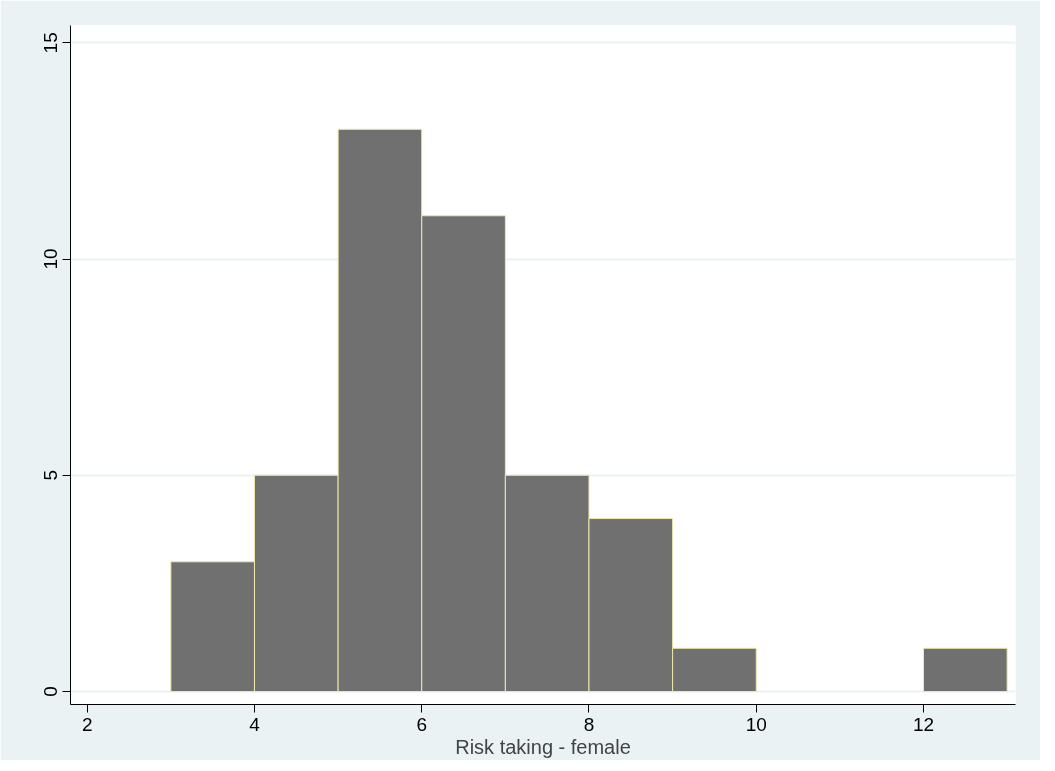  I want to click on x-tick-label: 4, so click(255, 724).